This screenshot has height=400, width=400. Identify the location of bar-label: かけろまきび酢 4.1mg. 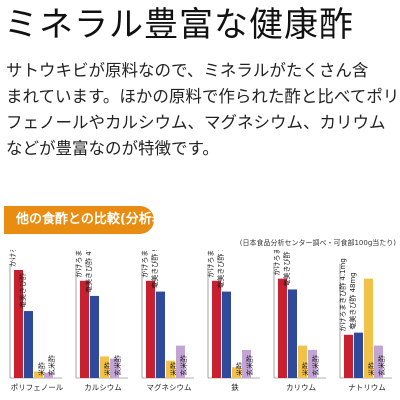
(342, 295).